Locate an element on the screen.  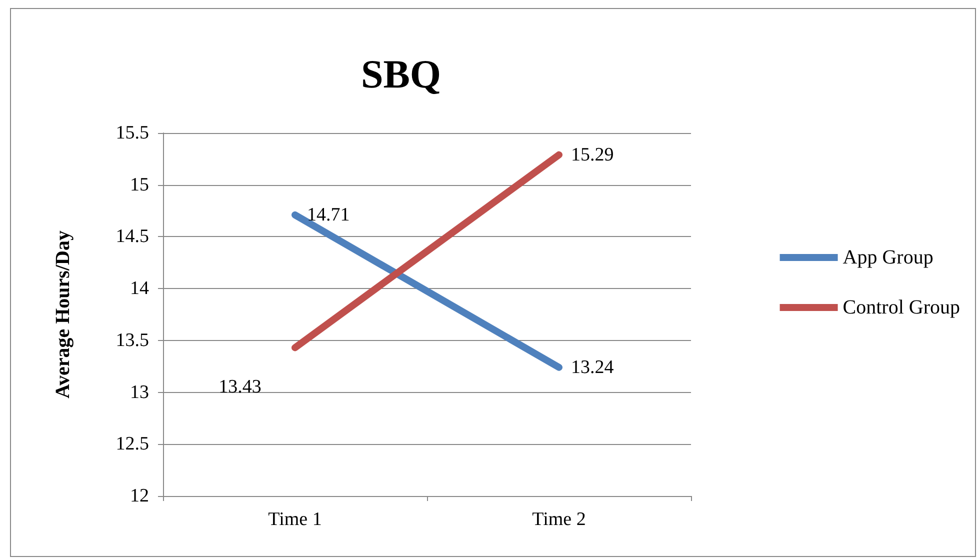
legend-label: App Group is located at coordinates (888, 257).